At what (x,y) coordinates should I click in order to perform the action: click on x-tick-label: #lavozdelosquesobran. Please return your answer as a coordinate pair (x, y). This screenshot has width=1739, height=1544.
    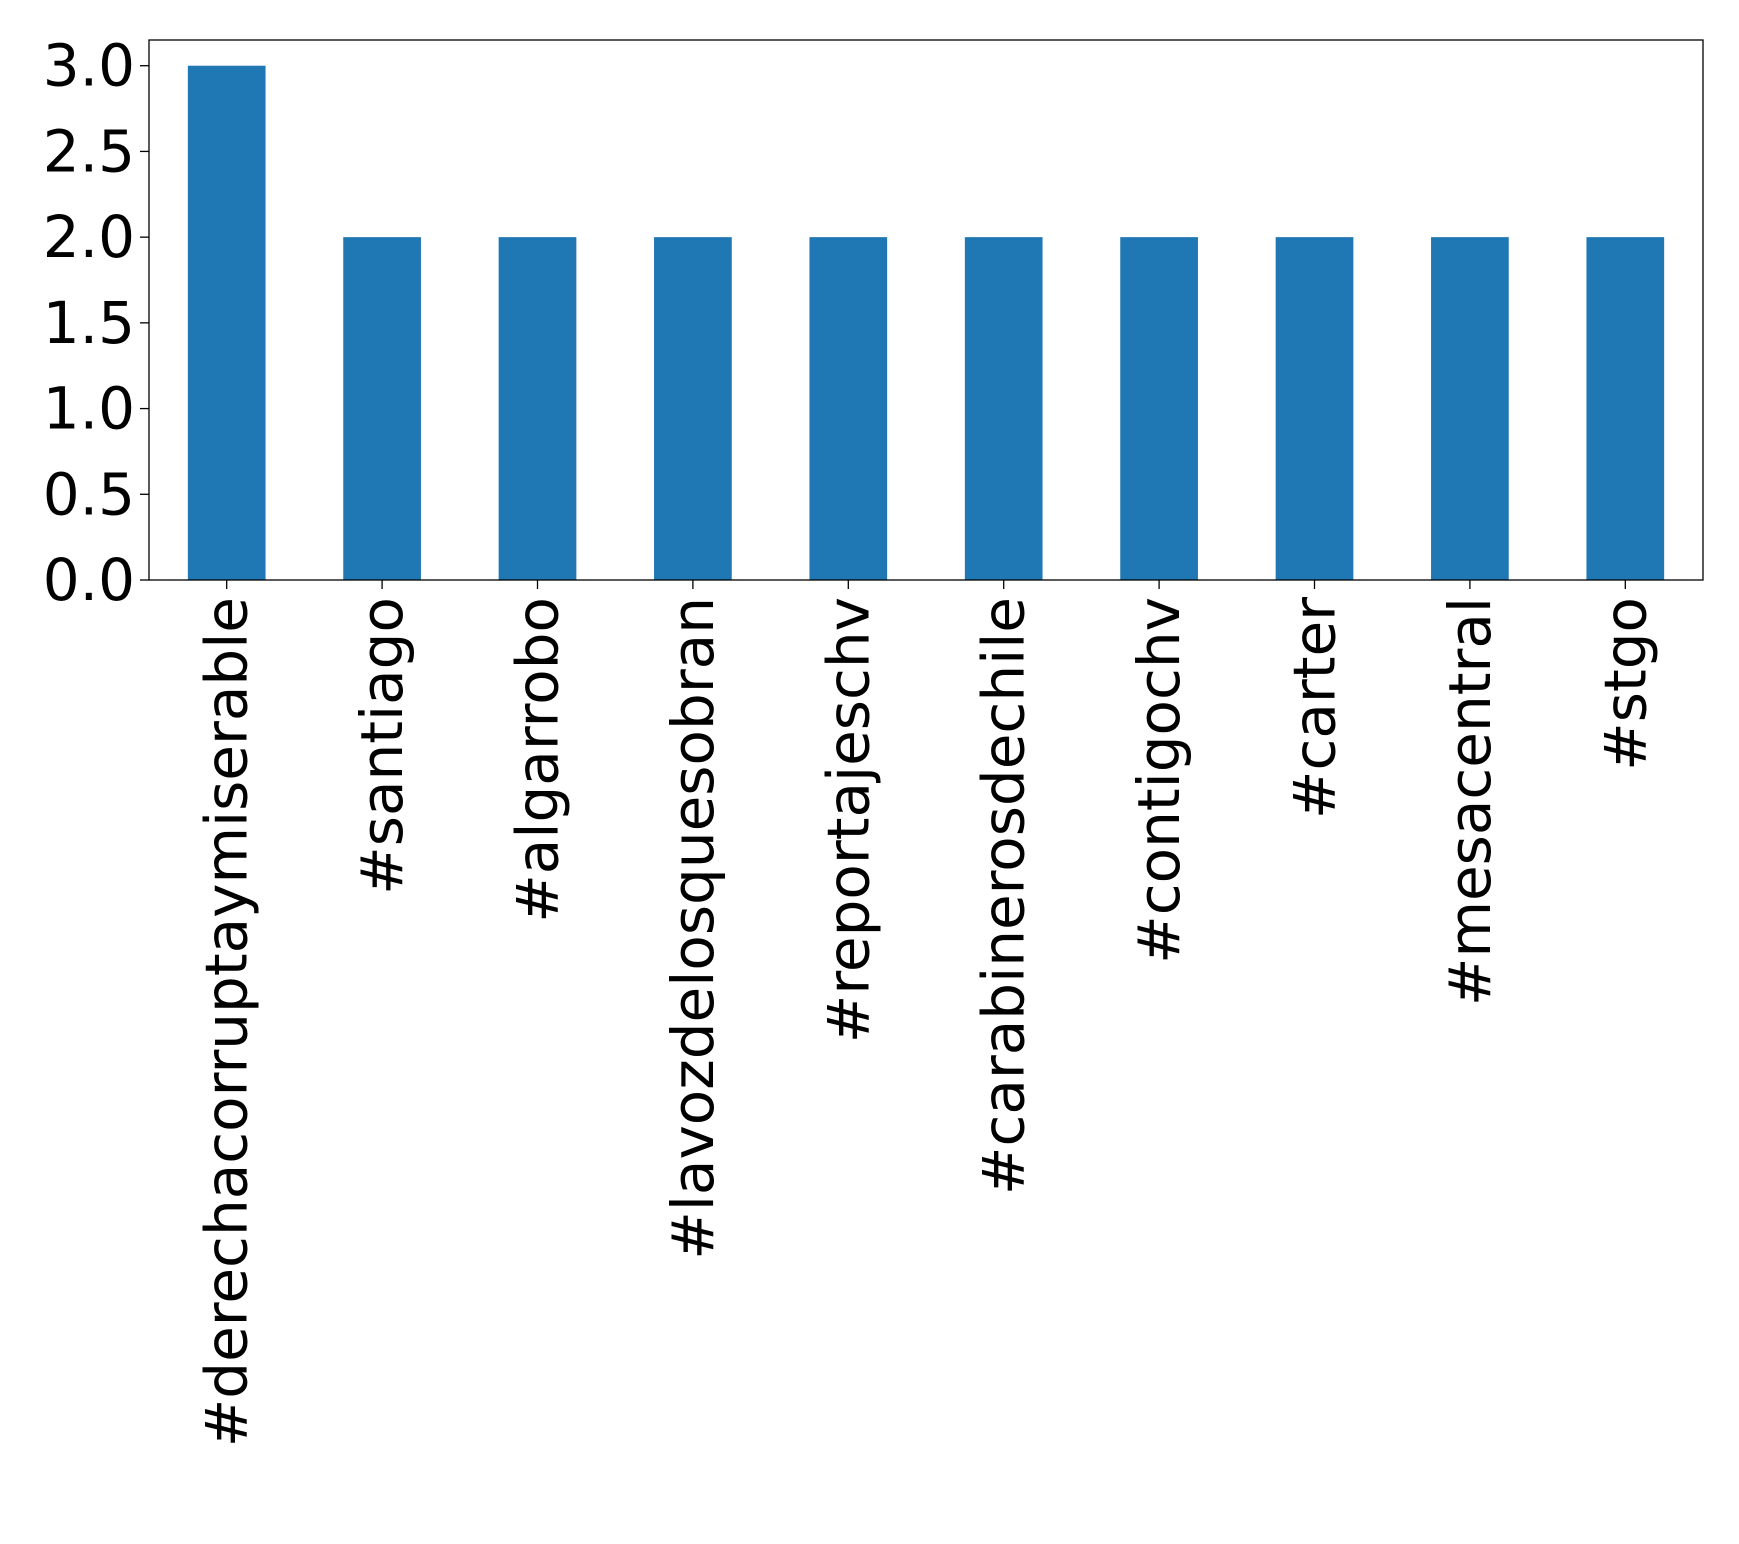
    Looking at the image, I should click on (693, 928).